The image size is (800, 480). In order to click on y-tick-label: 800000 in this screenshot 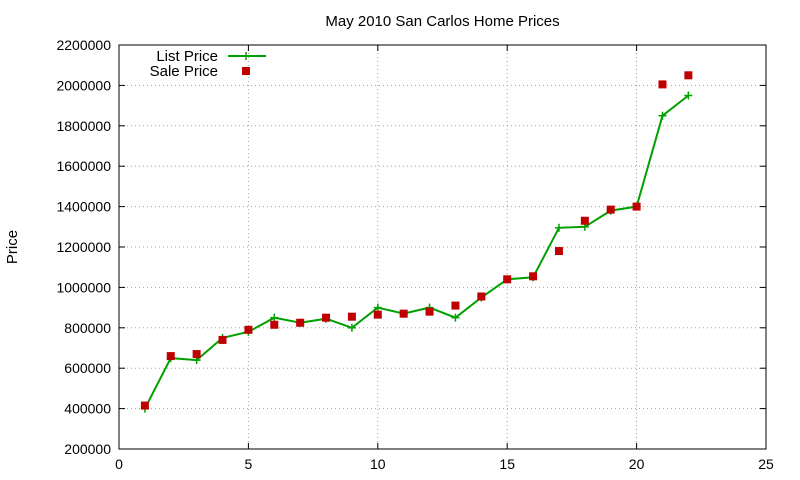, I will do `click(87, 328)`.